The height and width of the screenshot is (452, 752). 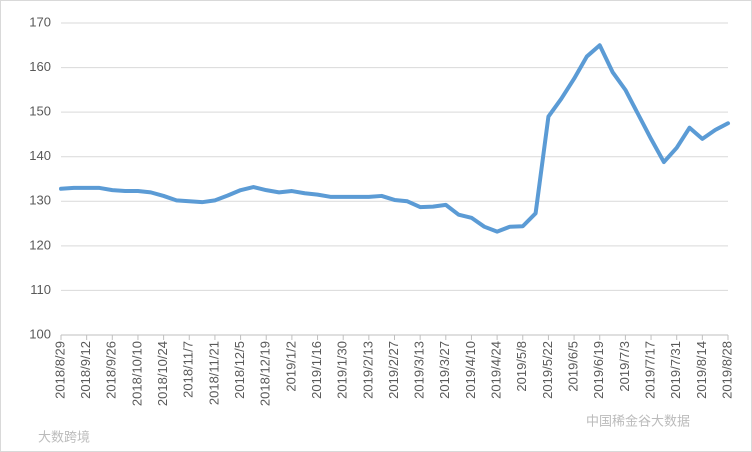 I want to click on x-tick-label: 2018/11/21, so click(x=213, y=373).